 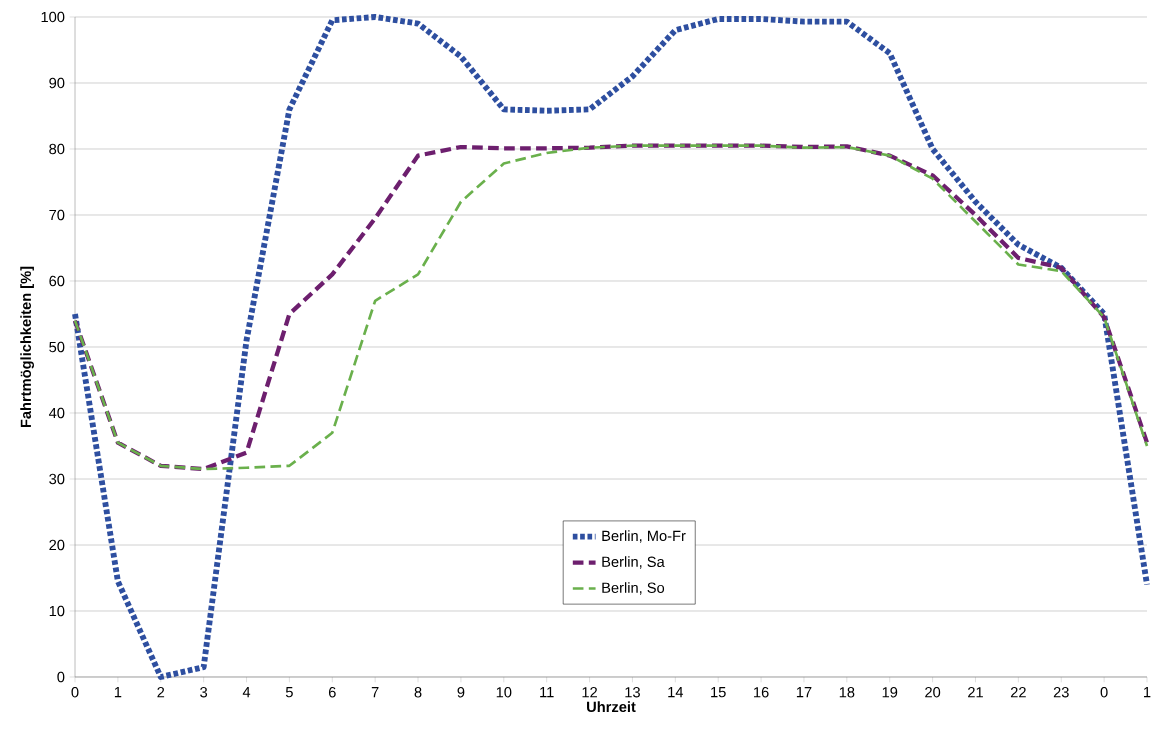 I want to click on x-tick-label: 10, so click(x=504, y=692).